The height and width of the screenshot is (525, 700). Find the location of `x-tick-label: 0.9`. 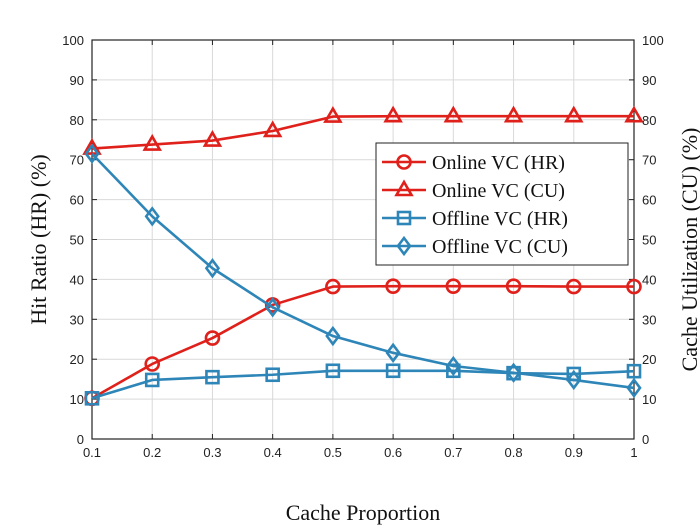

x-tick-label: 0.9 is located at coordinates (574, 452).